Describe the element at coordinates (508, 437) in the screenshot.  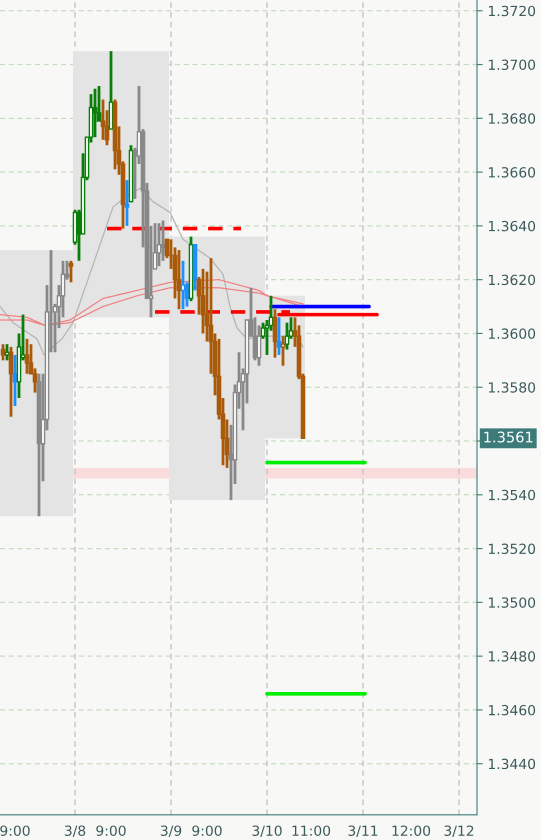
I see `text: 1.3561` at that location.